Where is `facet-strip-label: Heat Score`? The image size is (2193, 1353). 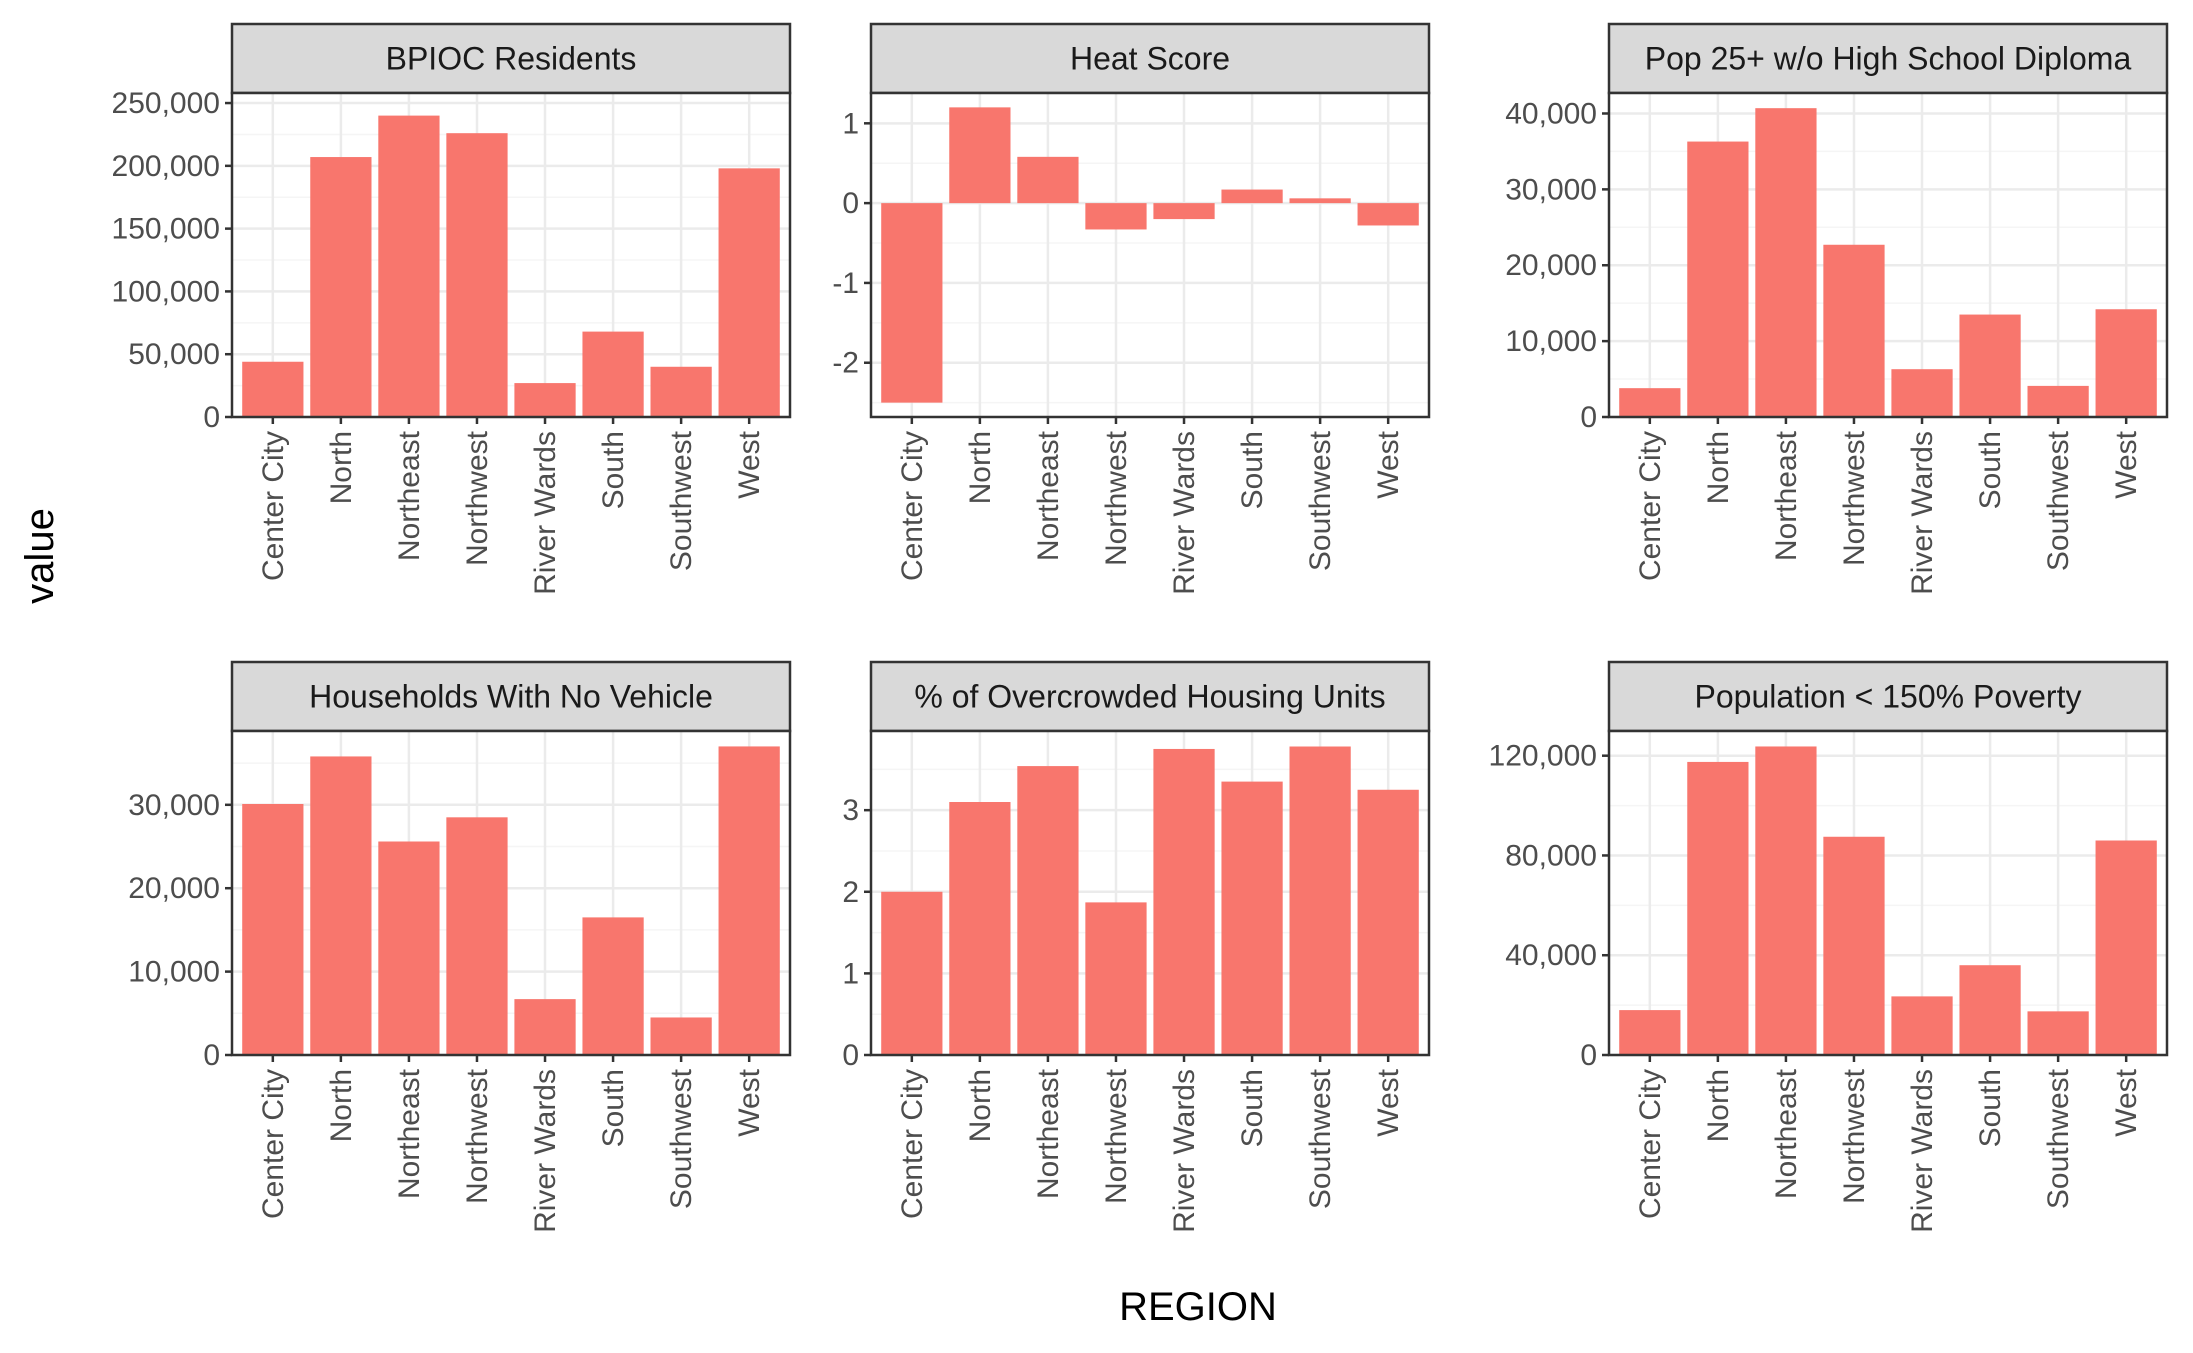 facet-strip-label: Heat Score is located at coordinates (1150, 59).